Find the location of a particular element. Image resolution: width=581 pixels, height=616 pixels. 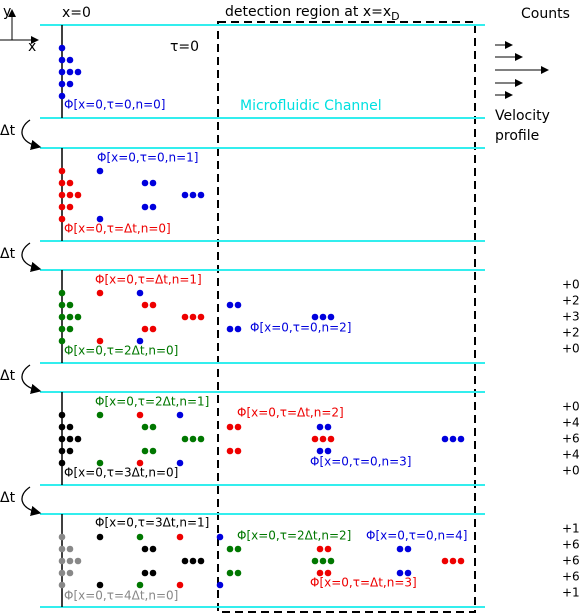

tau0: τ=0 is located at coordinates (184, 47).